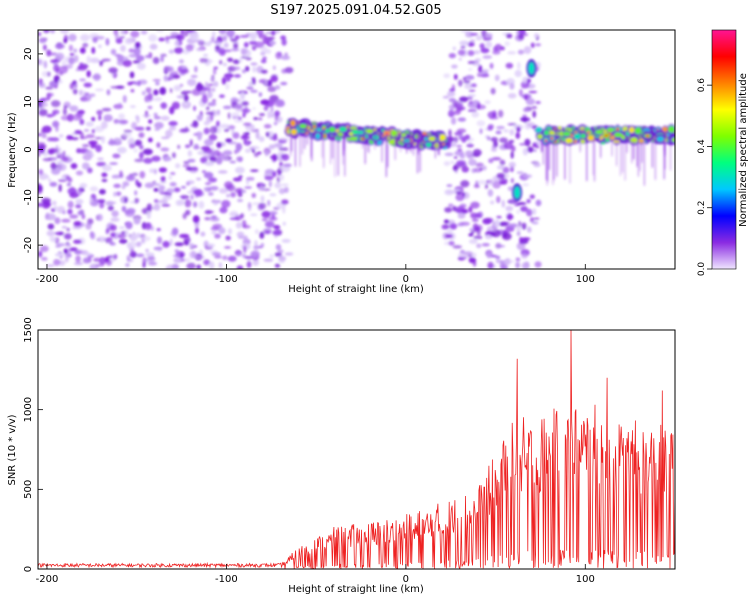  I want to click on snr-y-axis-label: SNR (10 * v/v), so click(12, 449).